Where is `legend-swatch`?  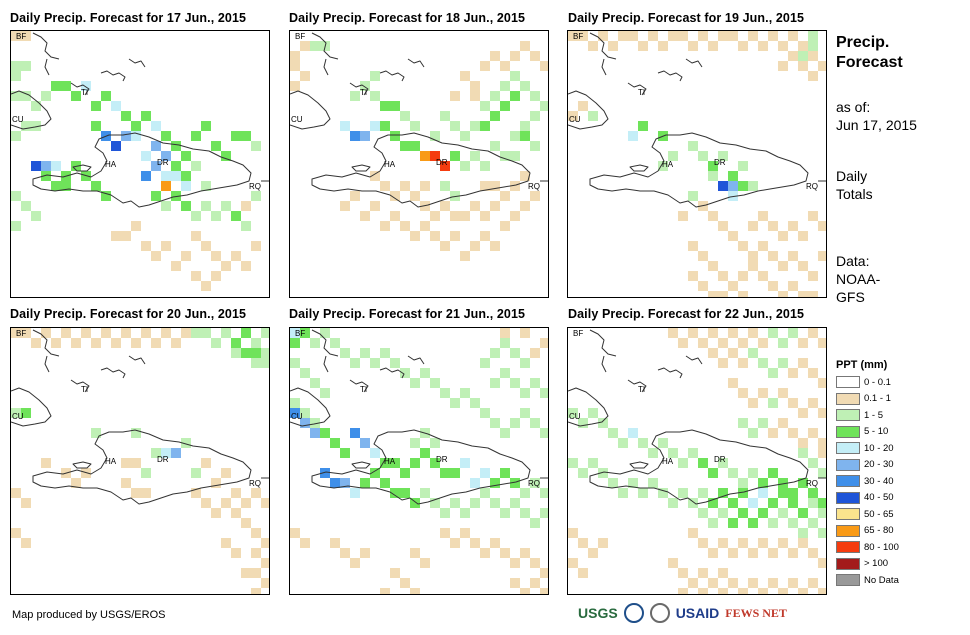
legend-swatch is located at coordinates (848, 415).